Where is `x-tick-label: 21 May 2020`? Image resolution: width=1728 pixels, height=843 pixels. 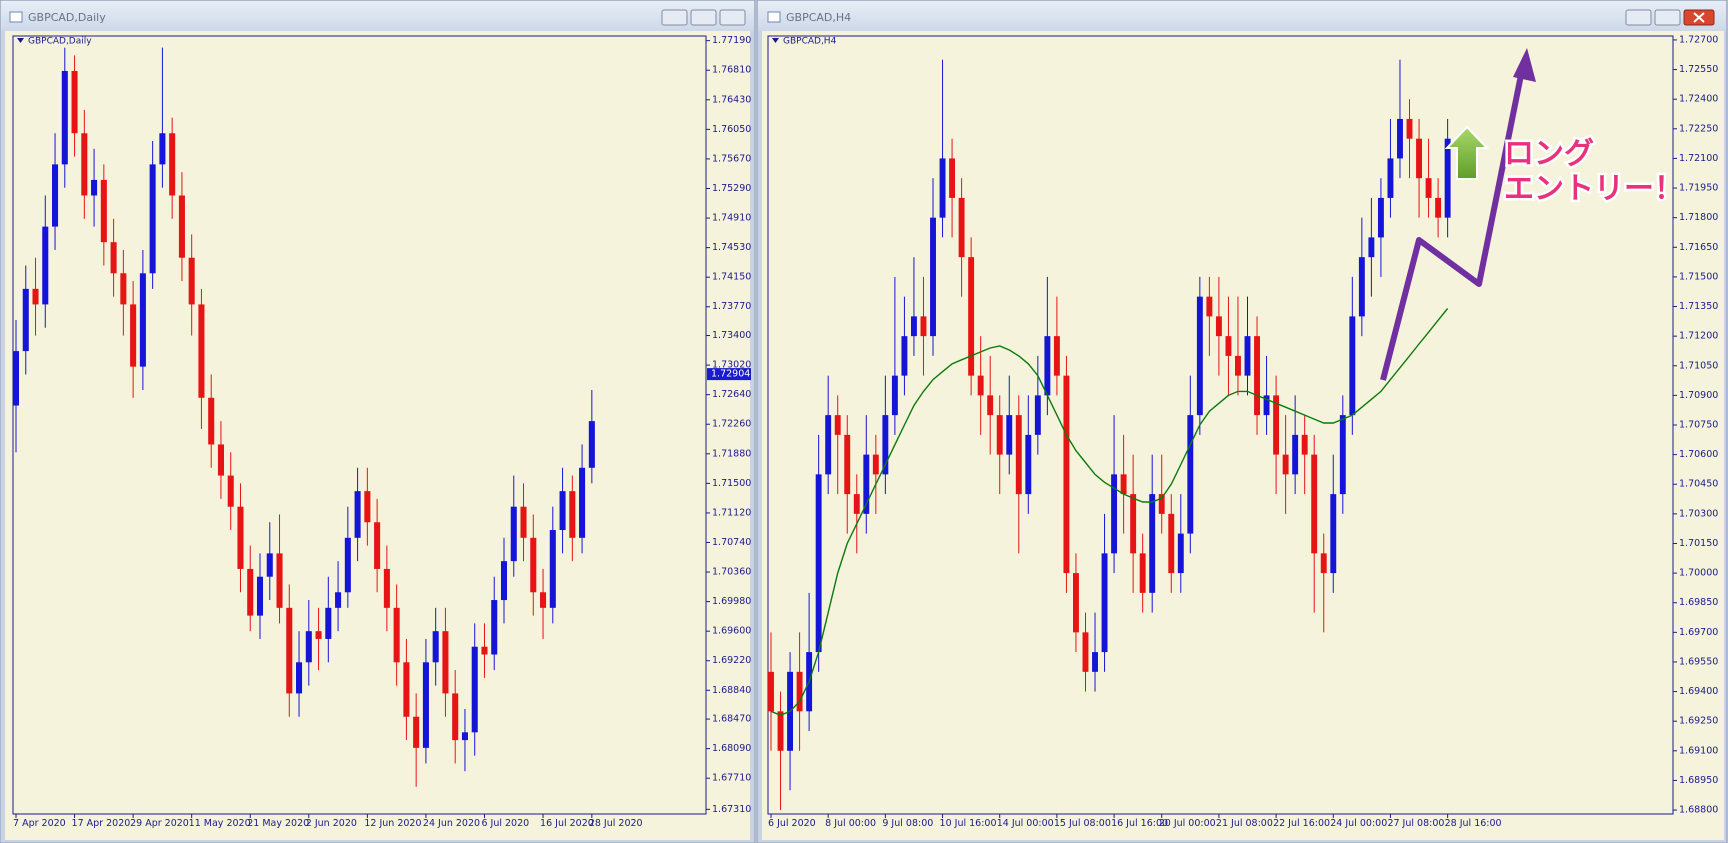 x-tick-label: 21 May 2020 is located at coordinates (278, 823).